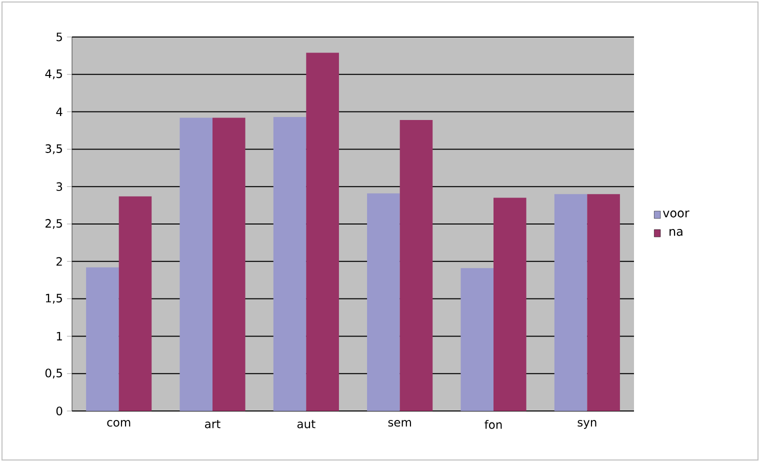 This screenshot has height=462, width=760. Describe the element at coordinates (676, 232) in the screenshot. I see `legend-label: na` at that location.